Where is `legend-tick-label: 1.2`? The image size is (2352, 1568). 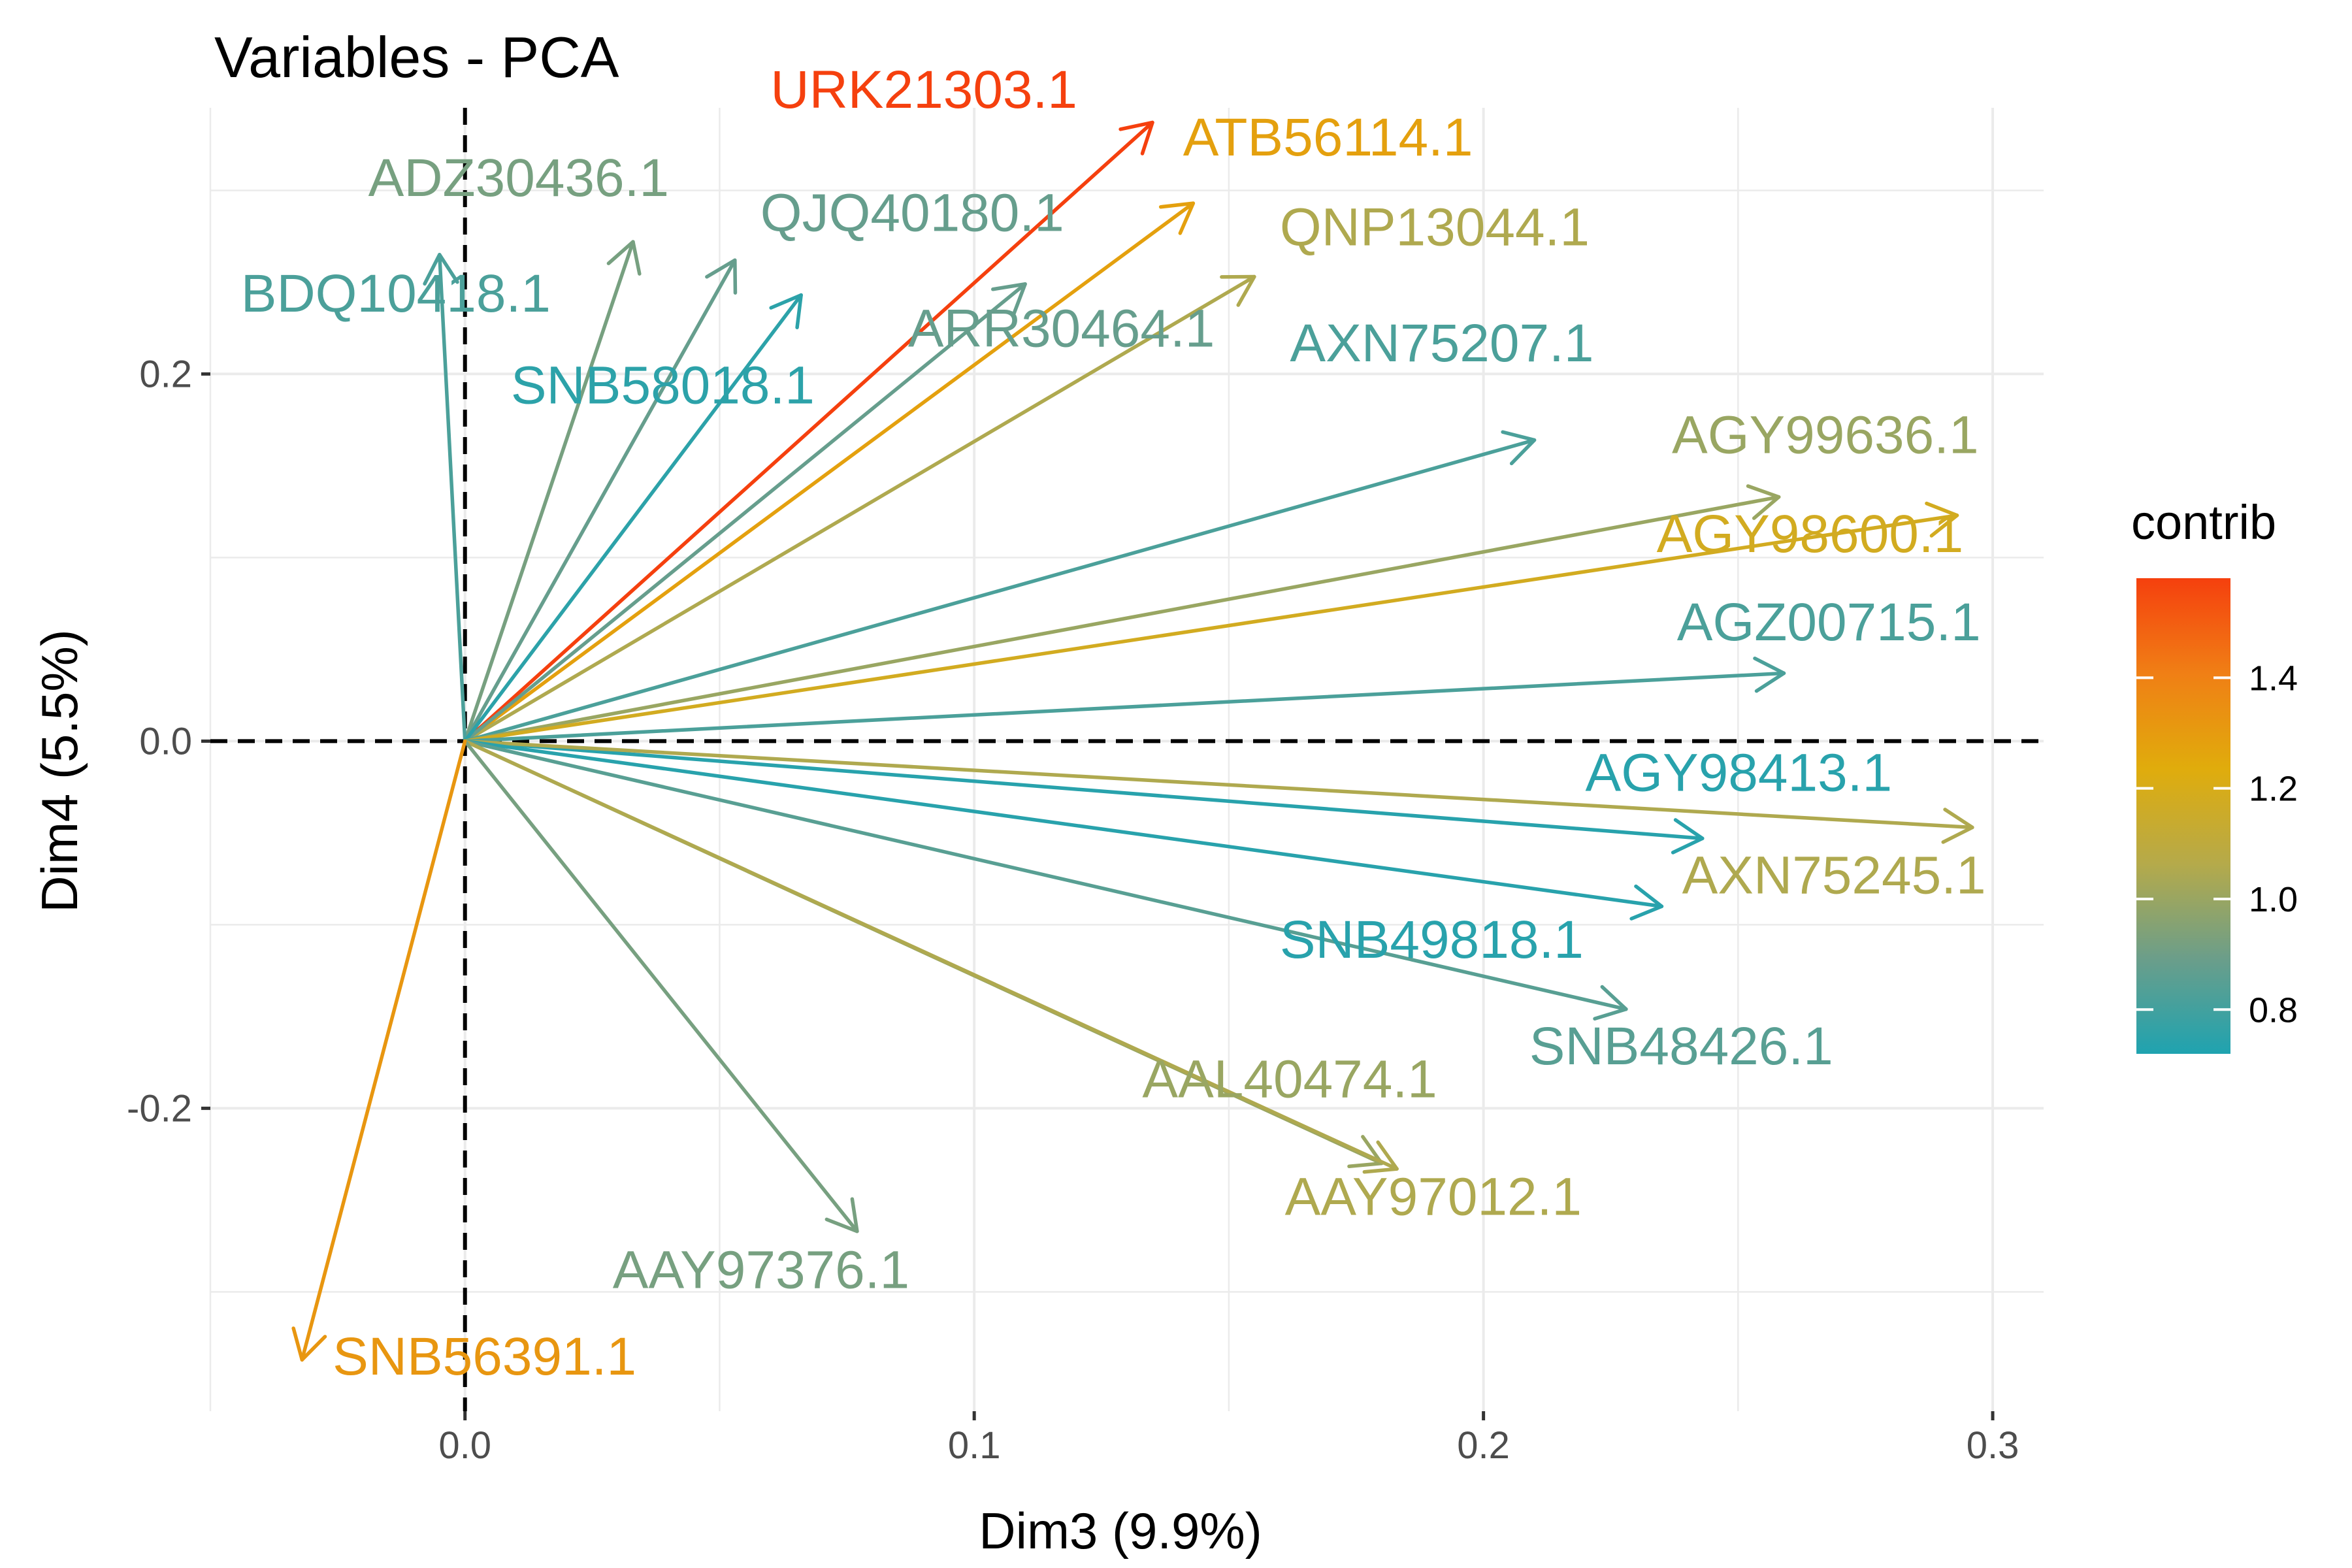
legend-tick-label: 1.2 is located at coordinates (2273, 789).